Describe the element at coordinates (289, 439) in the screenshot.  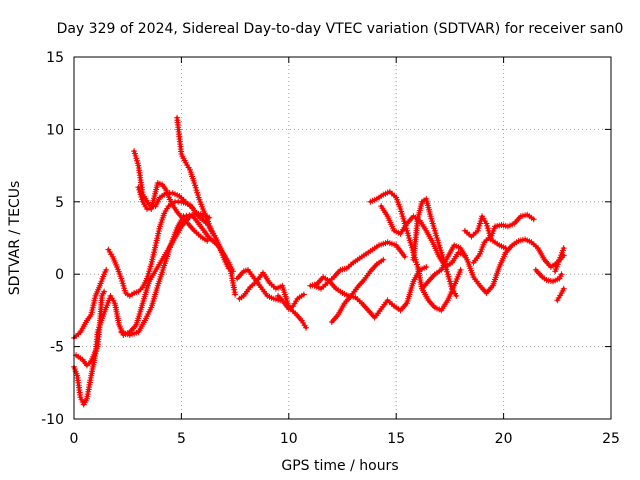
I see `x-tick-label: 10` at that location.